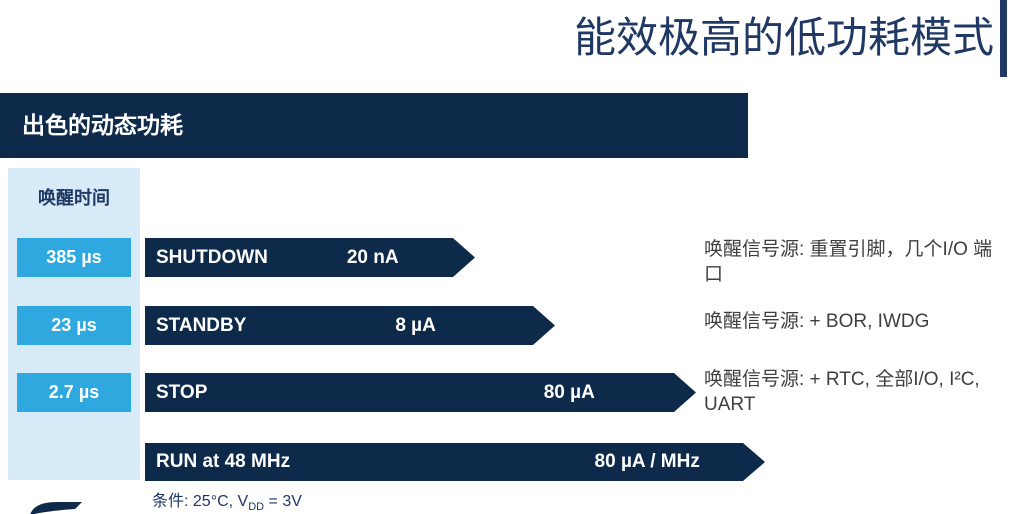 This screenshot has width=1010, height=514. I want to click on title-accent-bar, so click(1003, 38).